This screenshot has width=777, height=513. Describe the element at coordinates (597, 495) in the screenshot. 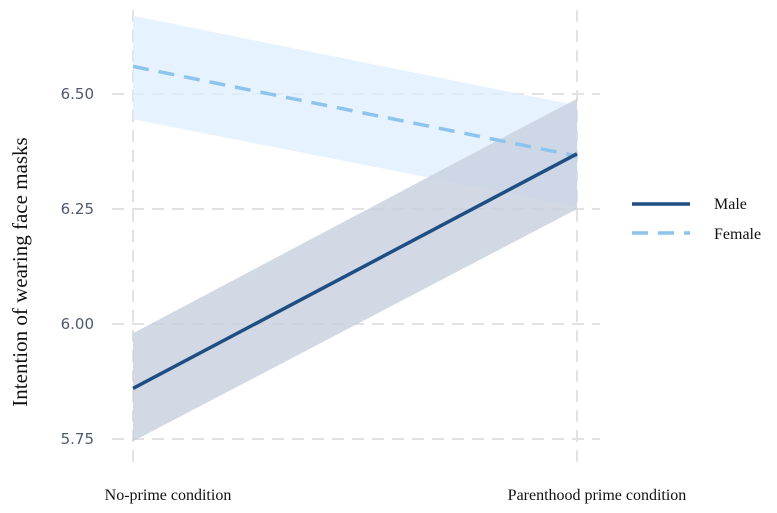

I see `x-tick-label-parenthood-prime: Parenthood prime condition` at that location.